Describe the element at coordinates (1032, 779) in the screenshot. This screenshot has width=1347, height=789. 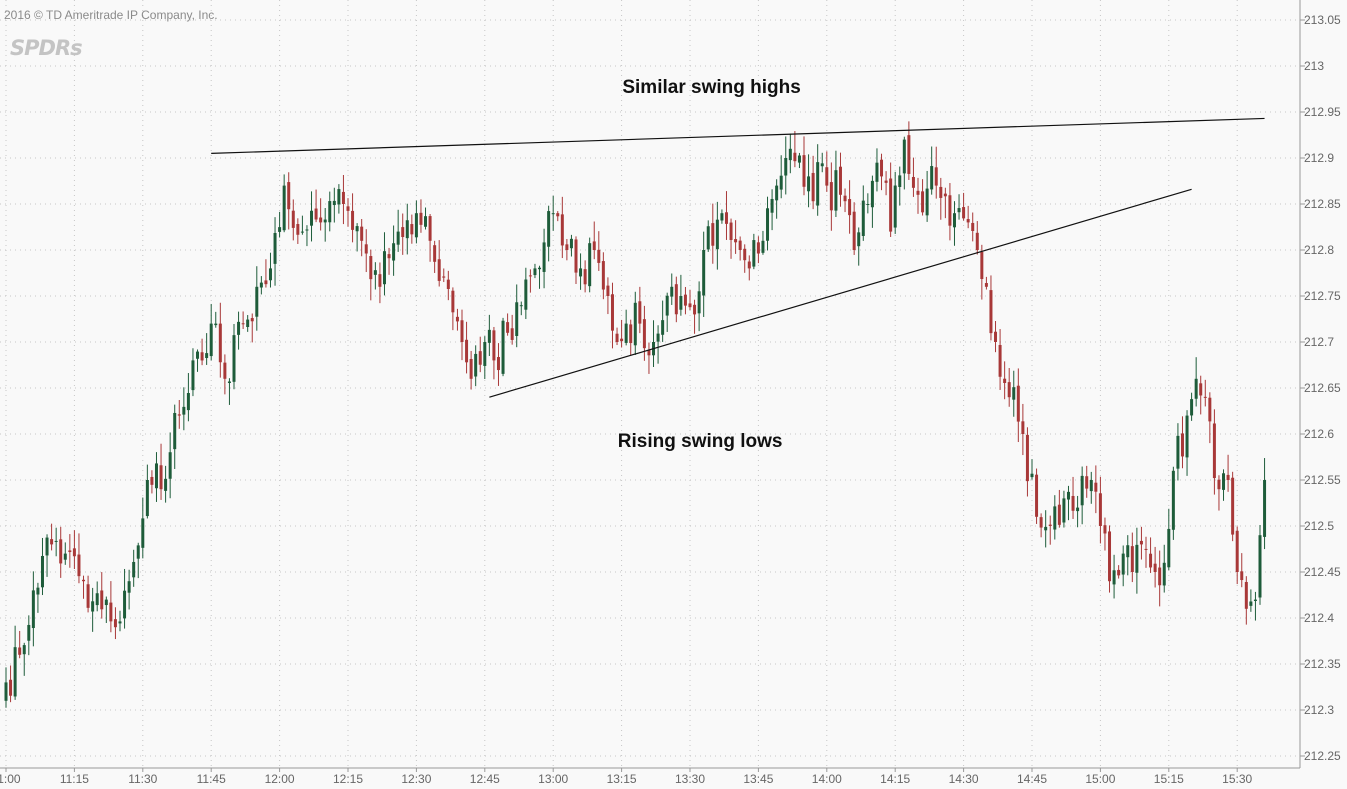
I see `x-tick-label: 14:45` at that location.